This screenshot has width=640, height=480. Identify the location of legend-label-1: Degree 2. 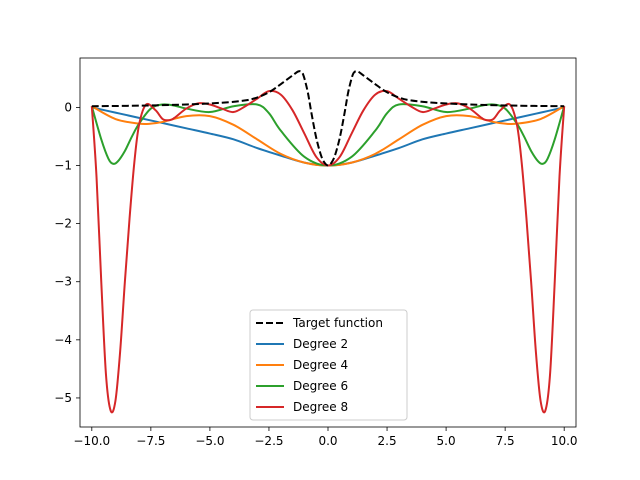
(320, 344).